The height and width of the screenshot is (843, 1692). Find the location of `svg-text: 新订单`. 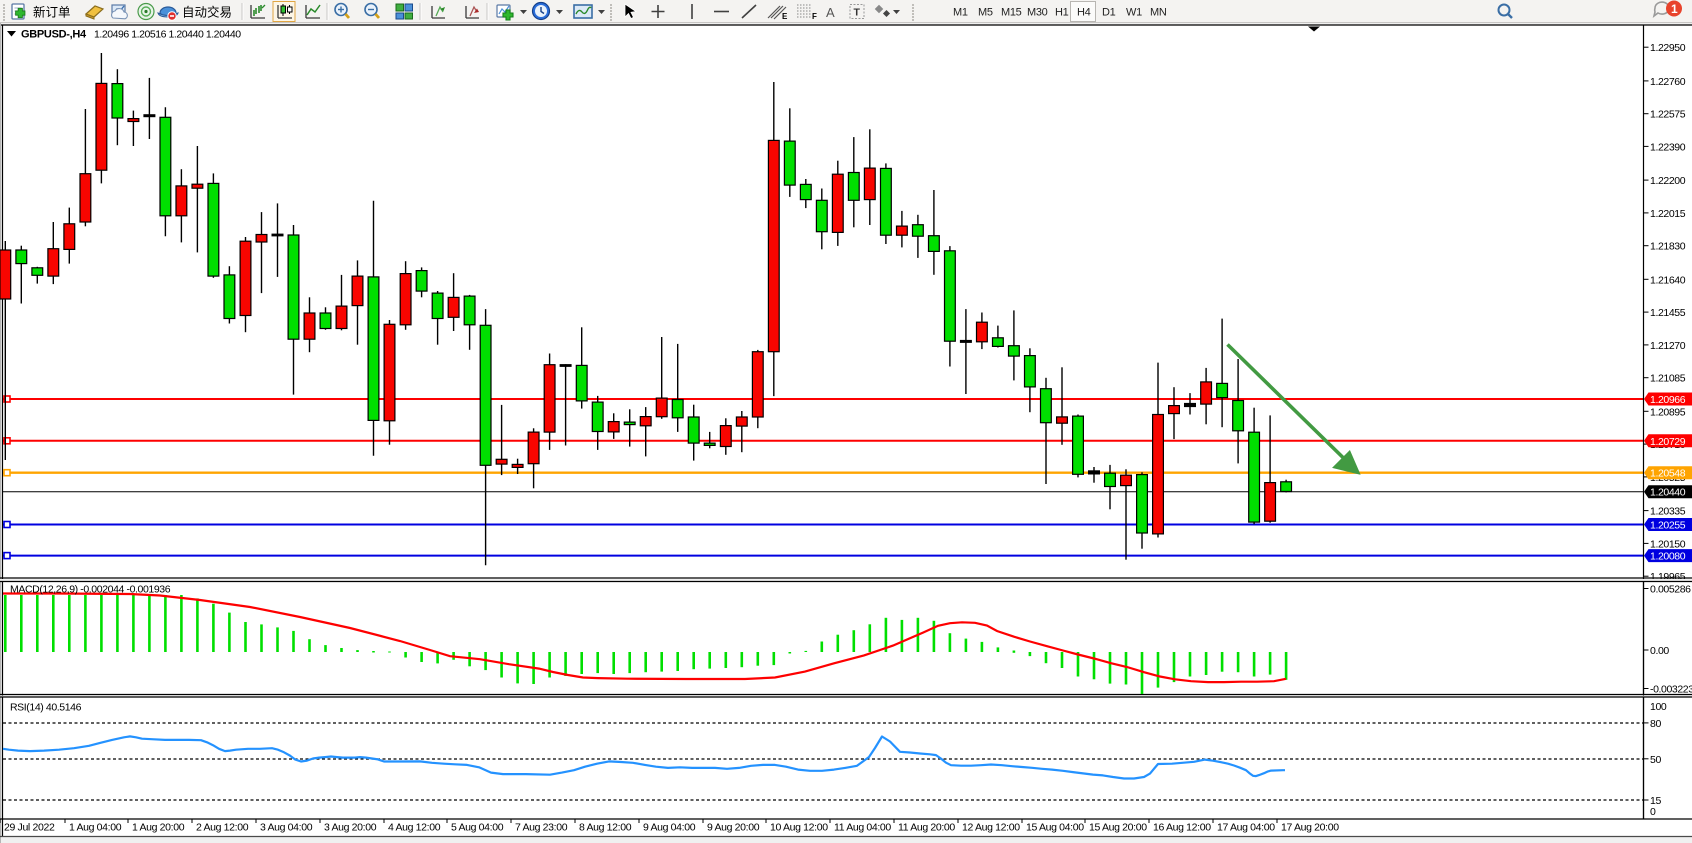

svg-text: 新订单 is located at coordinates (52, 12).